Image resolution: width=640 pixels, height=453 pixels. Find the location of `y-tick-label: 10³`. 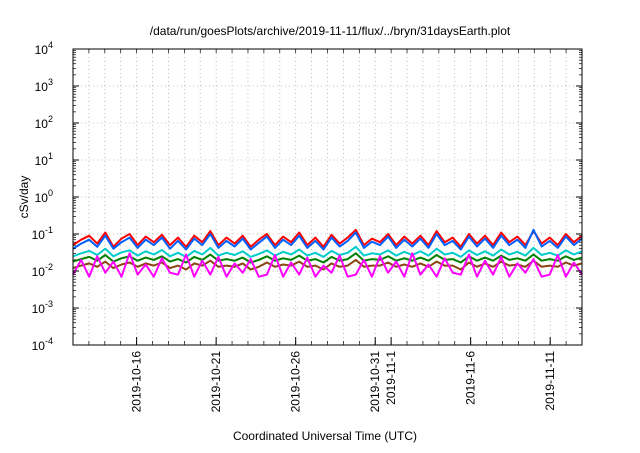

y-tick-label: 10³ is located at coordinates (44, 85).